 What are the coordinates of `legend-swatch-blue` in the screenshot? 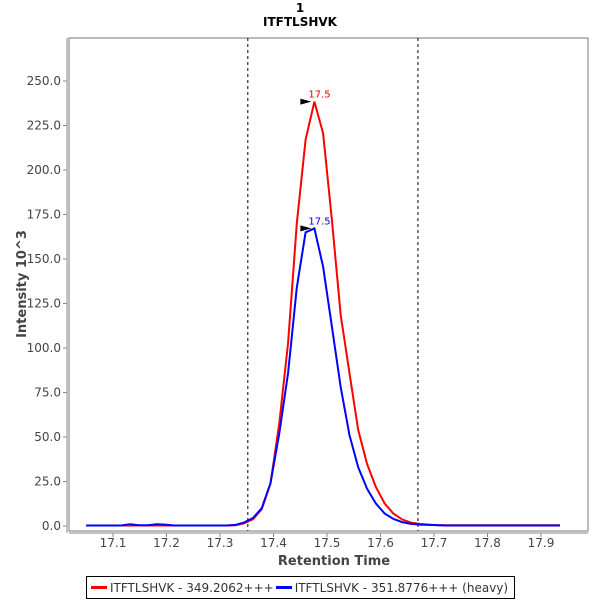 It's located at (283, 587).